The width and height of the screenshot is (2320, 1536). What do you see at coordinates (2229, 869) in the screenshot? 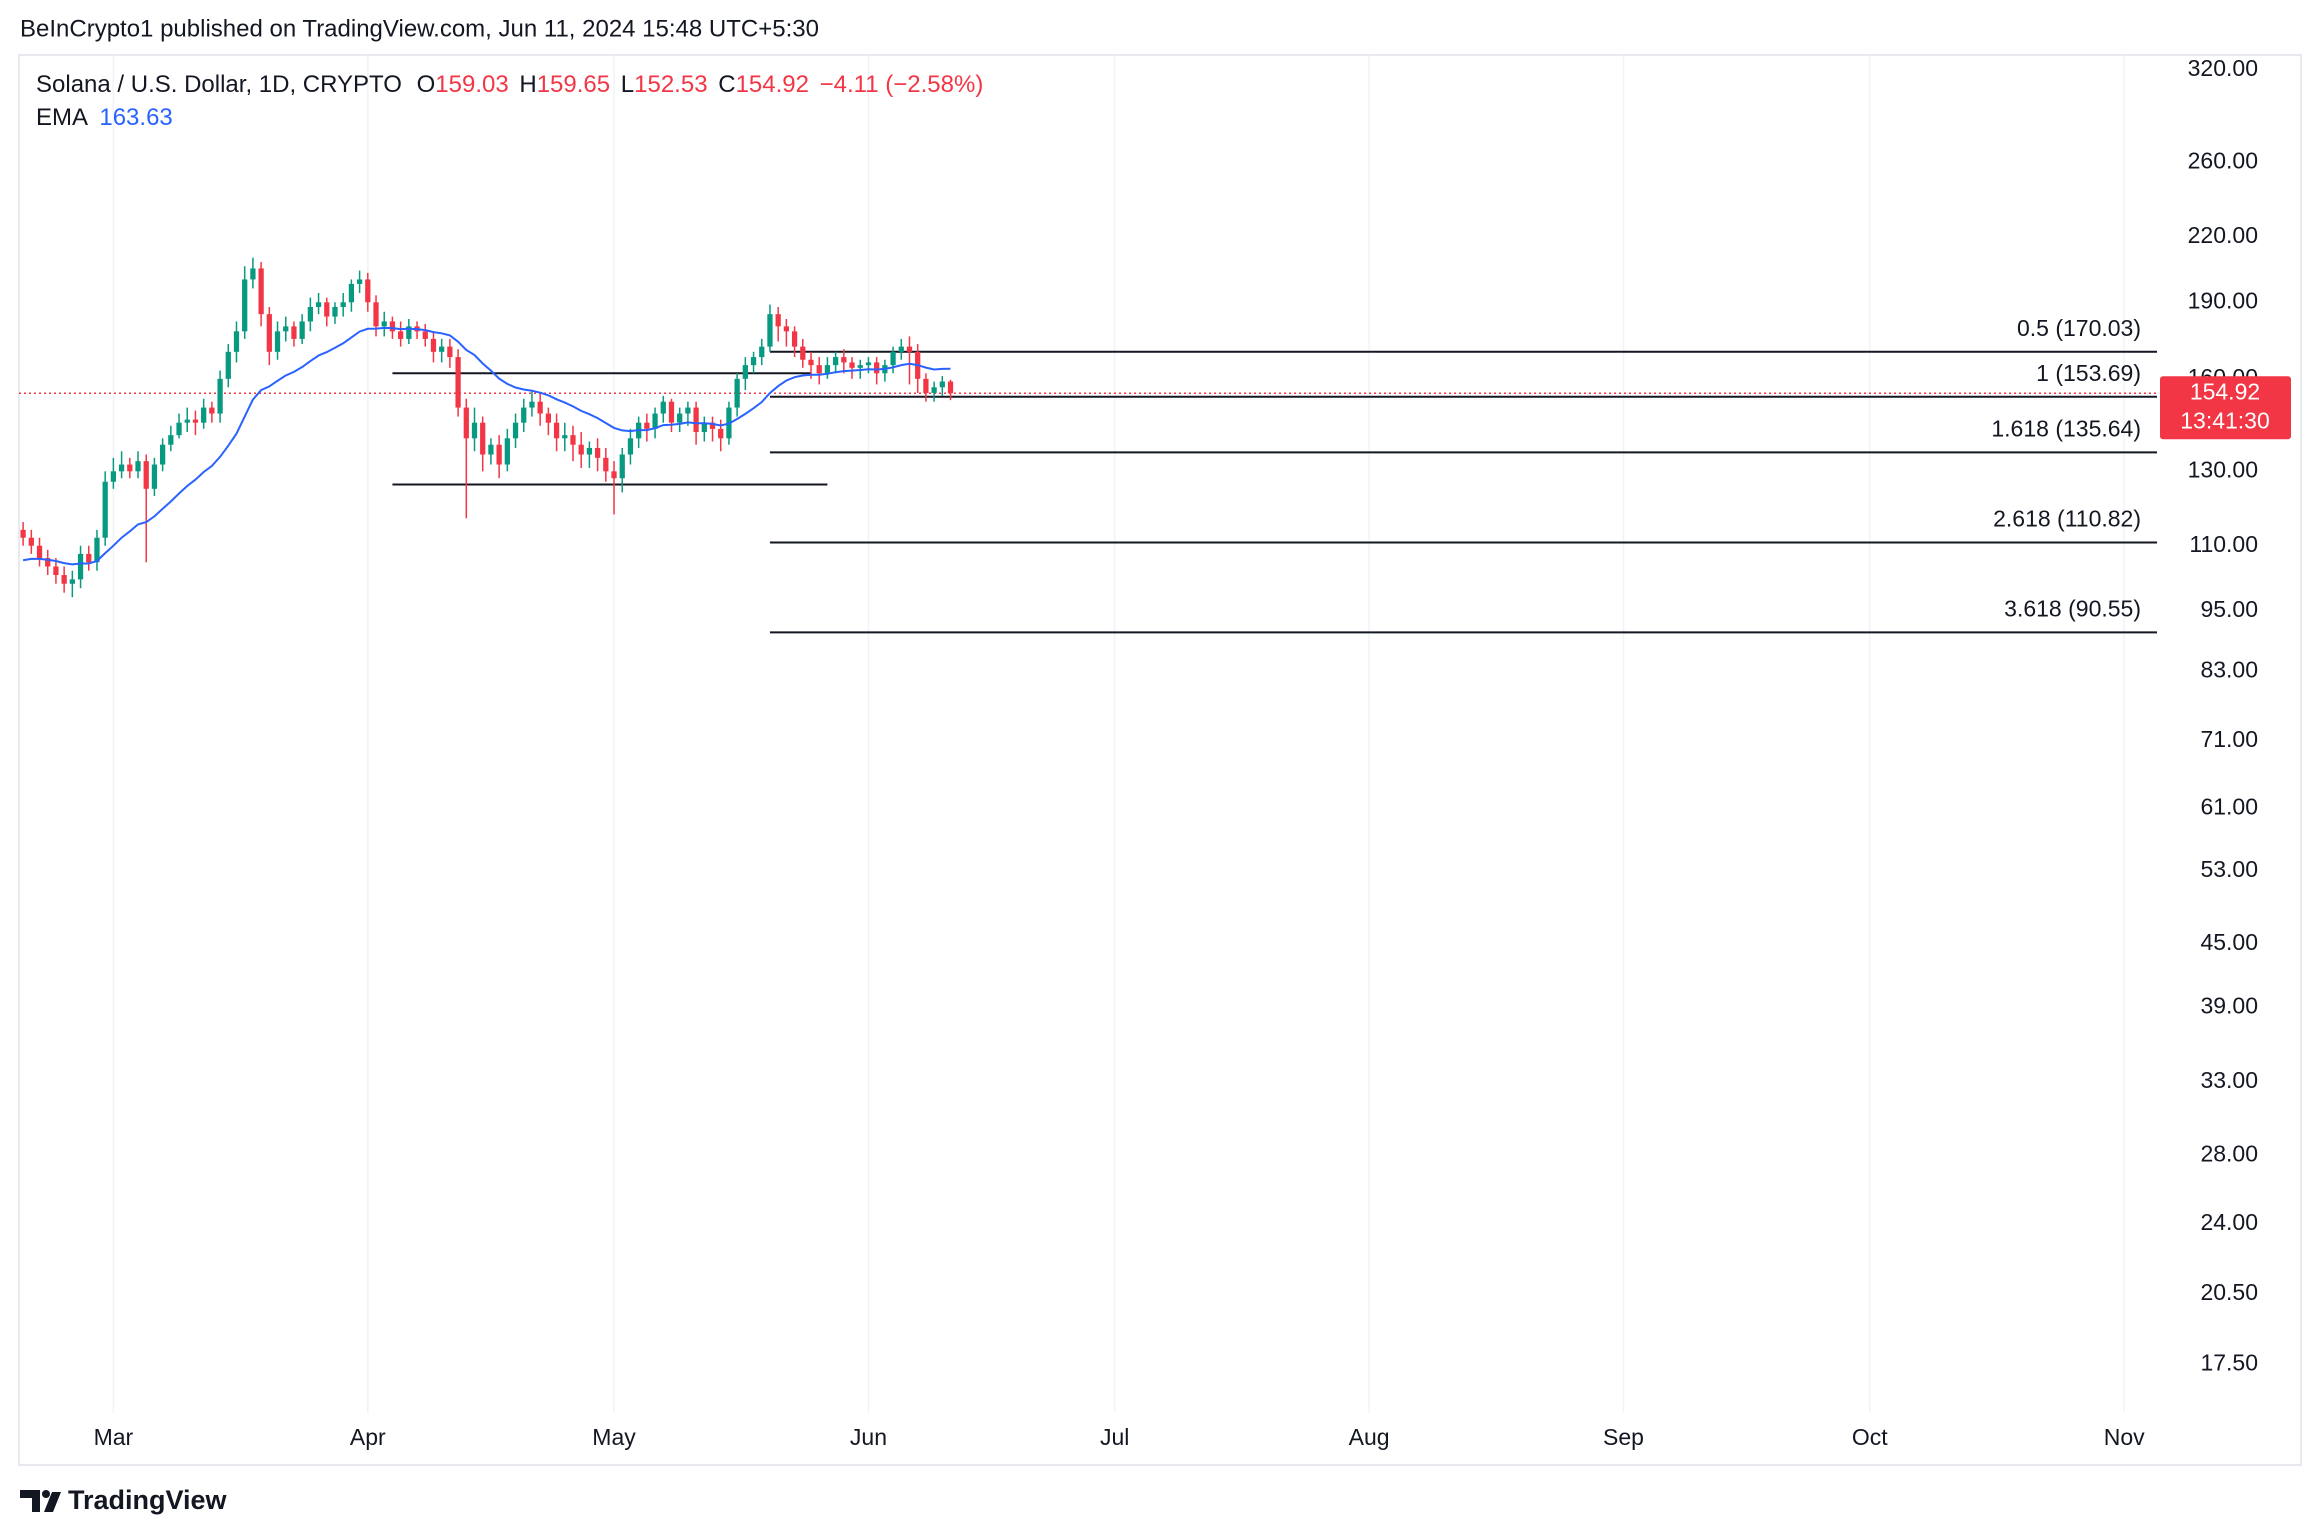
I see `y-tick-label: 53.00` at bounding box center [2229, 869].